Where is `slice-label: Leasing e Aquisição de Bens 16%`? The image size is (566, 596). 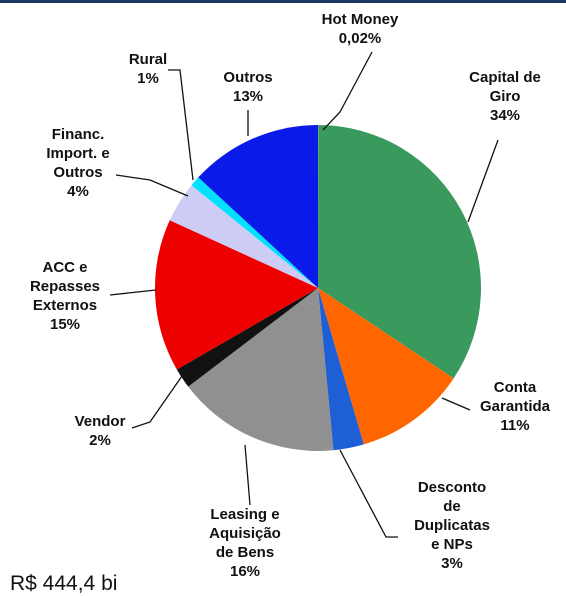
slice-label: Leasing e Aquisição de Bens 16% is located at coordinates (245, 543).